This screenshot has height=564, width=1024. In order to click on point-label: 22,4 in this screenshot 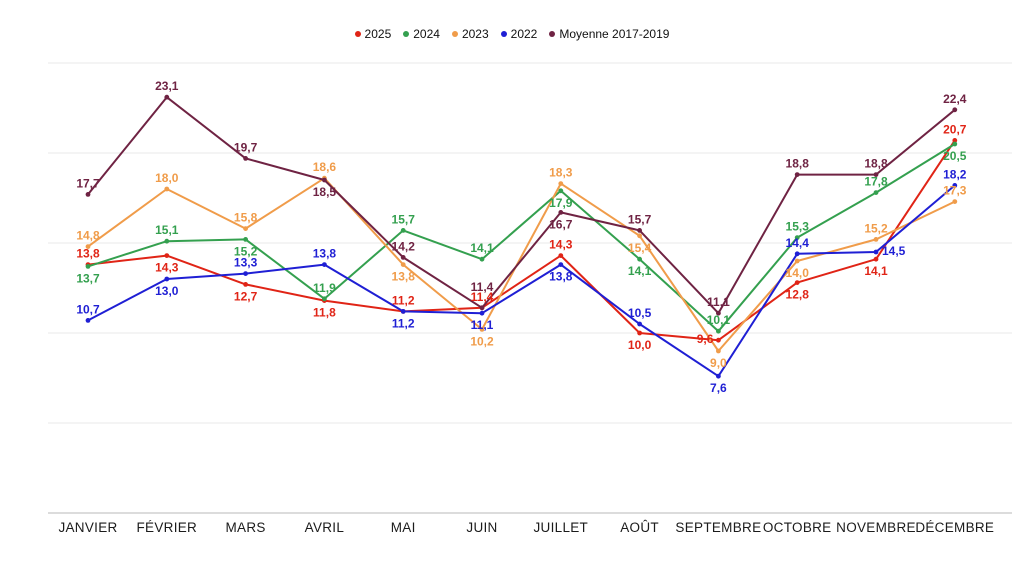, I will do `click(955, 99)`.